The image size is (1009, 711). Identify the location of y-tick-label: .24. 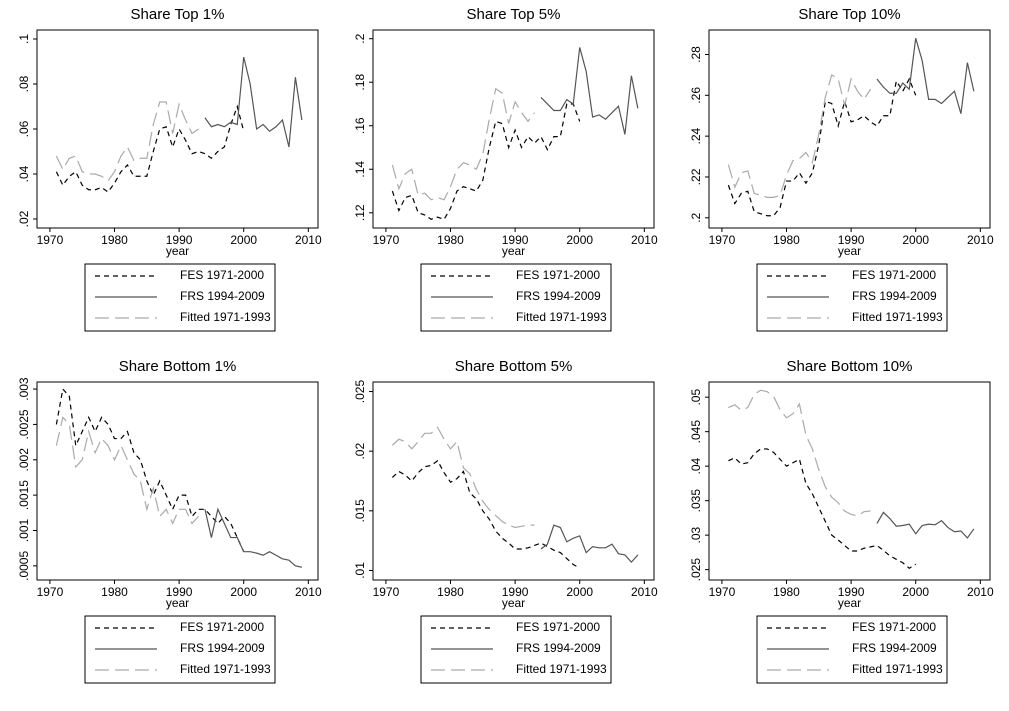
(696, 135).